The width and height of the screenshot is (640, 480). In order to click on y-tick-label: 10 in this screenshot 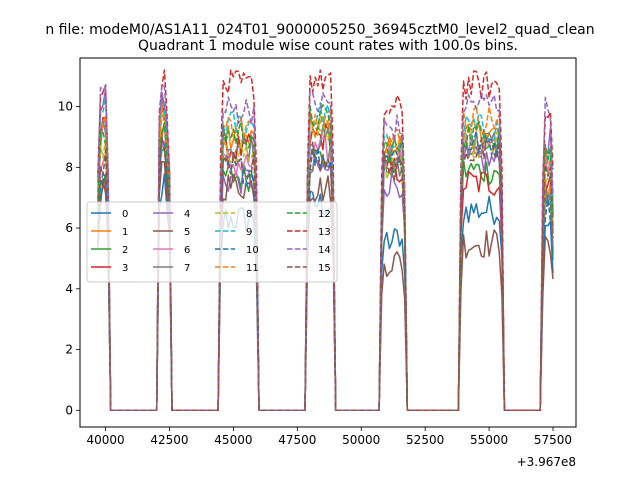, I will do `click(65, 107)`.